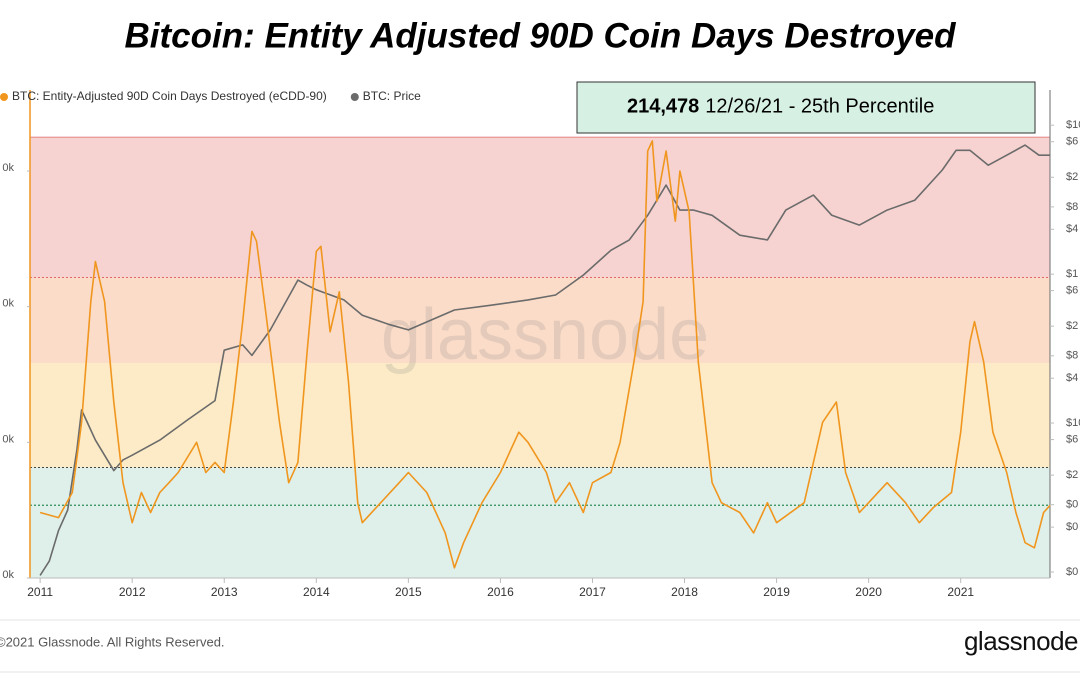 This screenshot has width=1080, height=680. What do you see at coordinates (40, 592) in the screenshot?
I see `x-tick-label: 2011` at bounding box center [40, 592].